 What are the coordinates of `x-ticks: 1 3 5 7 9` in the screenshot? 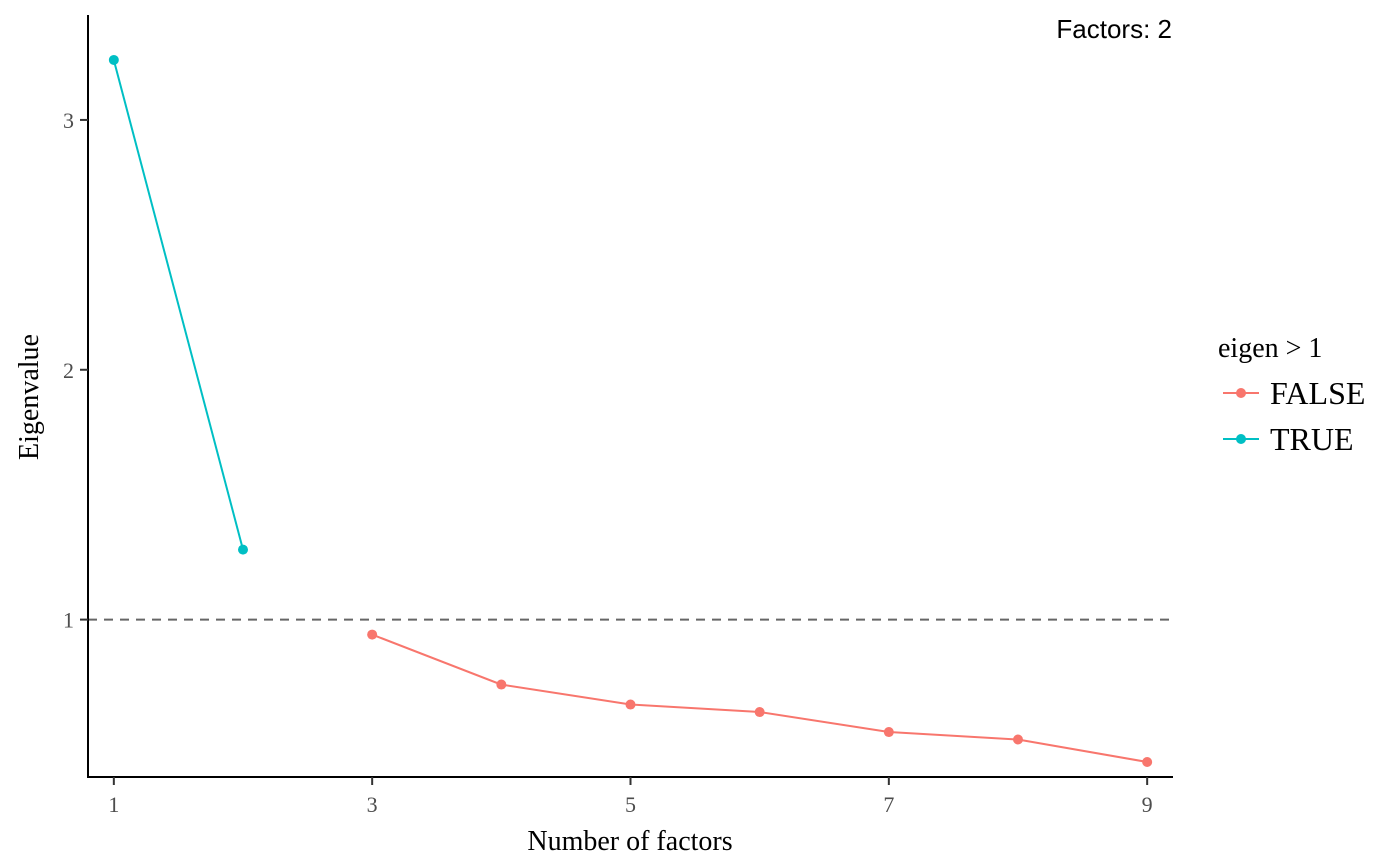 It's located at (630, 797).